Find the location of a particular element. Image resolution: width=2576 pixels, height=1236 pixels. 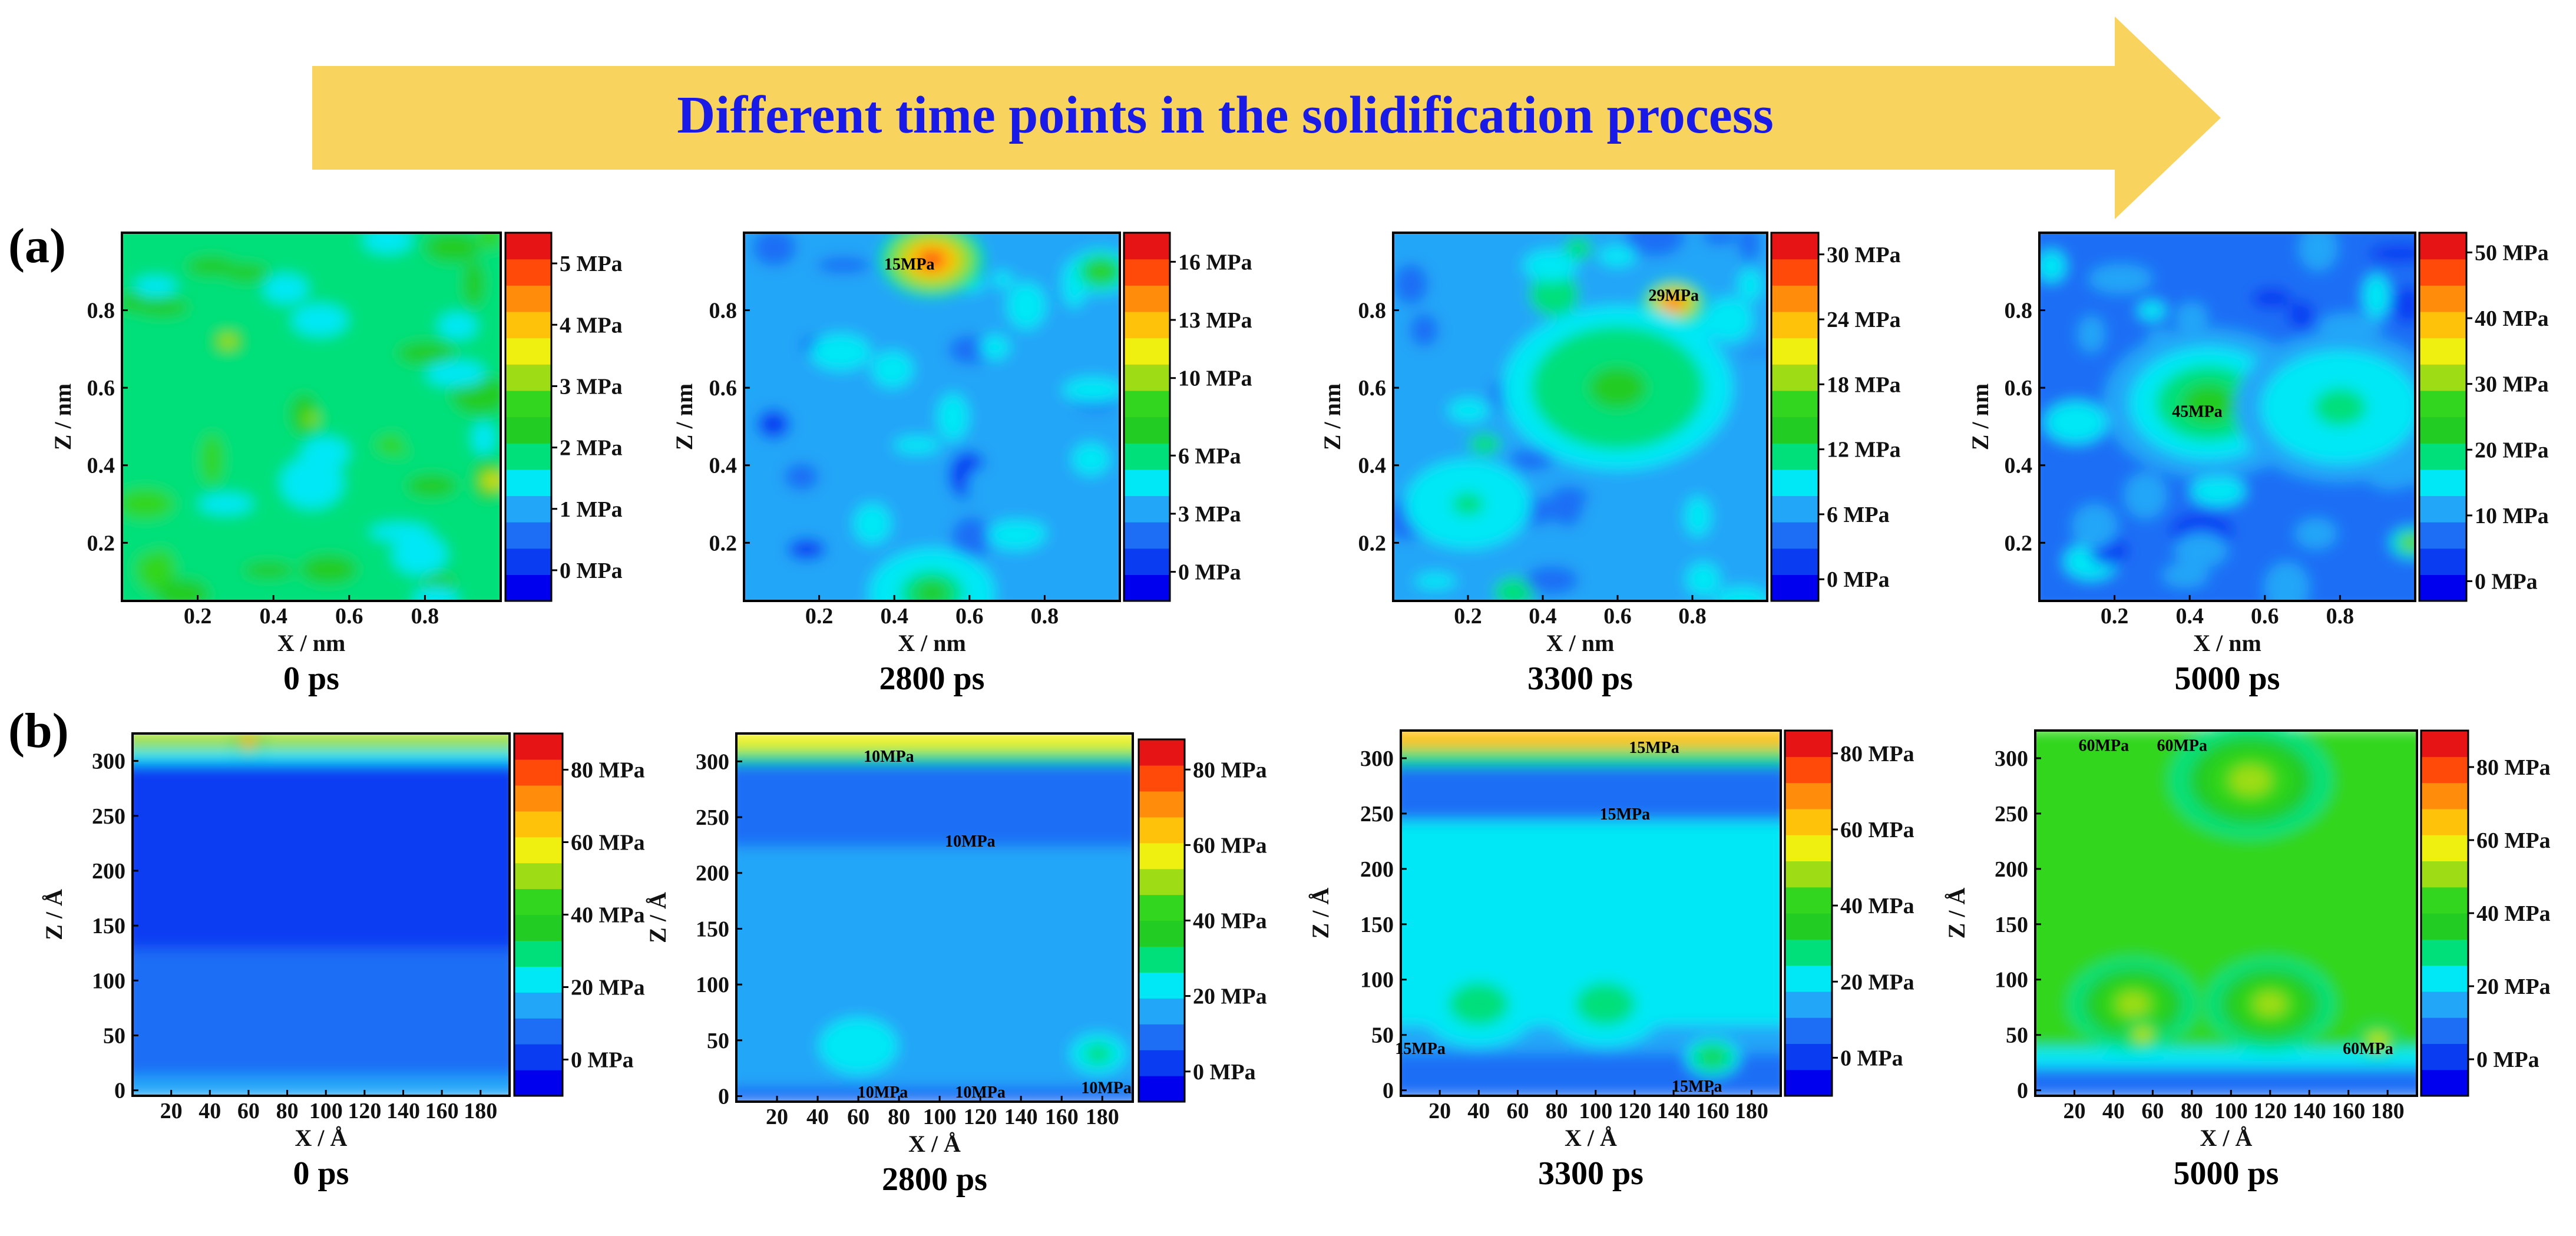

colorbar: 0 MPa 10 MPa 20 MPa 30 MPa 40 MPa 50 MPa is located at coordinates (2483, 417).